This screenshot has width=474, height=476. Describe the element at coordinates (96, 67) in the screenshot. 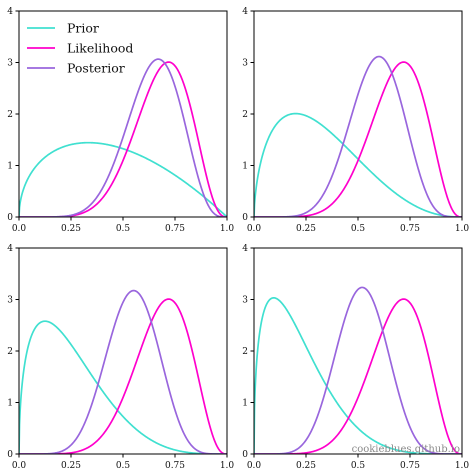

I see `legend-label-posterior: Posterior` at that location.